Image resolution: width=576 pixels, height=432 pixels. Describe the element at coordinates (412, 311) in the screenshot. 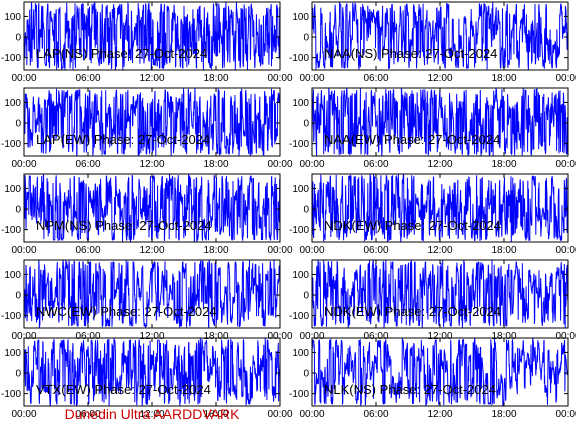

I see `panel-title: NDK(EW) Phase: 27-Oct-2024` at that location.